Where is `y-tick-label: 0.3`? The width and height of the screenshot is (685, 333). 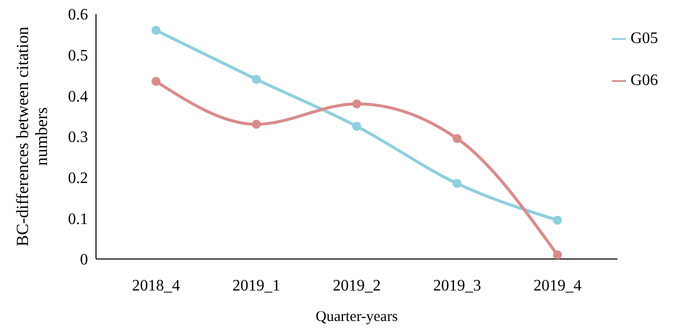
y-tick-label: 0.3 is located at coordinates (78, 137).